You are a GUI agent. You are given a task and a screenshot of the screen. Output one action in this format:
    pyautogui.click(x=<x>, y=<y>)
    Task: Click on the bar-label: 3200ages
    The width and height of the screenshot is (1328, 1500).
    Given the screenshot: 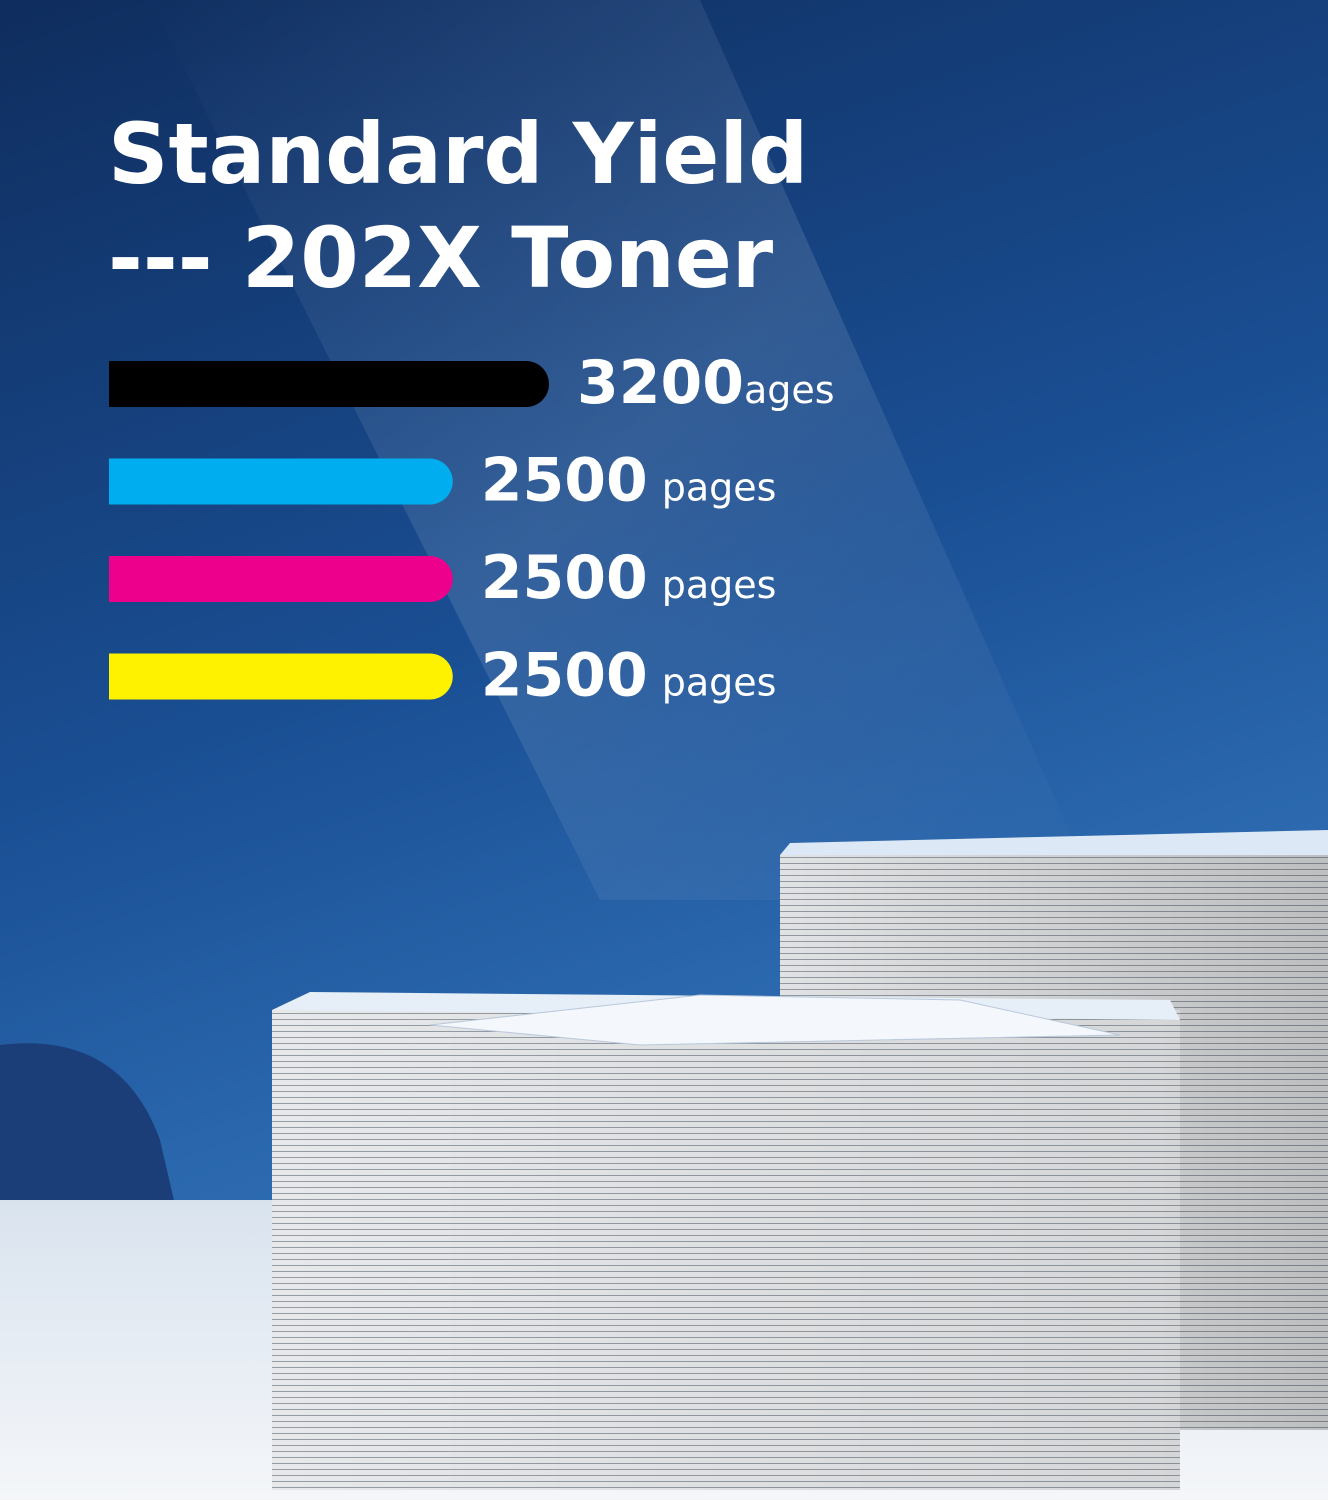 What is the action you would take?
    pyautogui.click(x=706, y=383)
    